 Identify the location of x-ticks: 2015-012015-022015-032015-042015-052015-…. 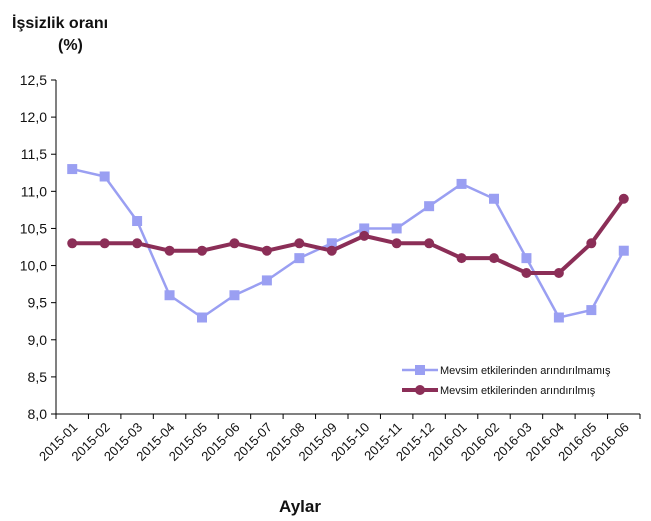
(338, 439).